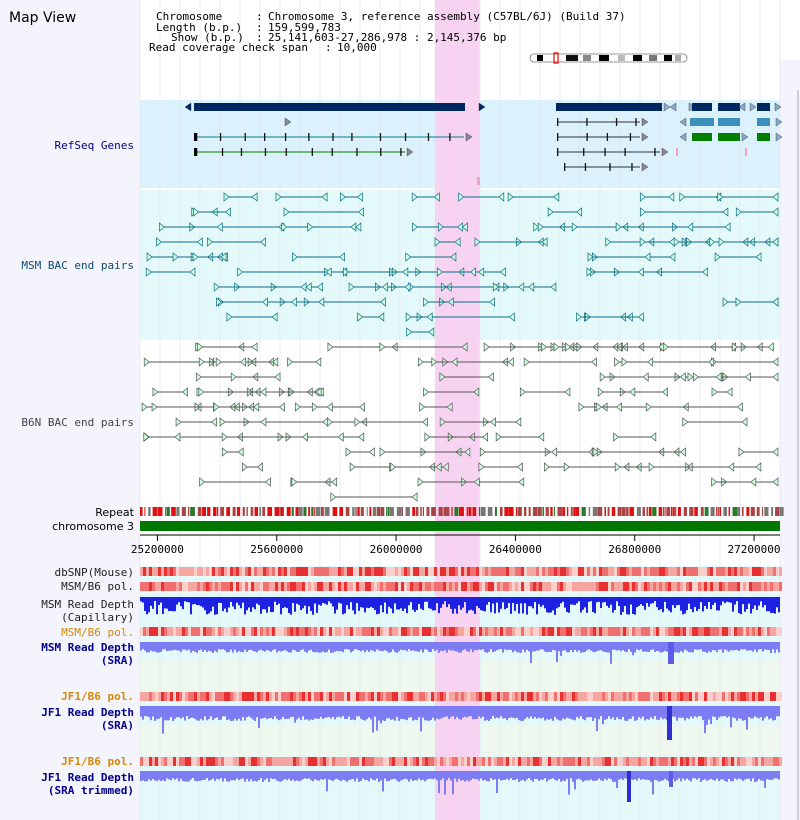 The height and width of the screenshot is (820, 800). What do you see at coordinates (87, 777) in the screenshot?
I see `track-label-jf1-depth-trimmed: JF1 Read Depth` at bounding box center [87, 777].